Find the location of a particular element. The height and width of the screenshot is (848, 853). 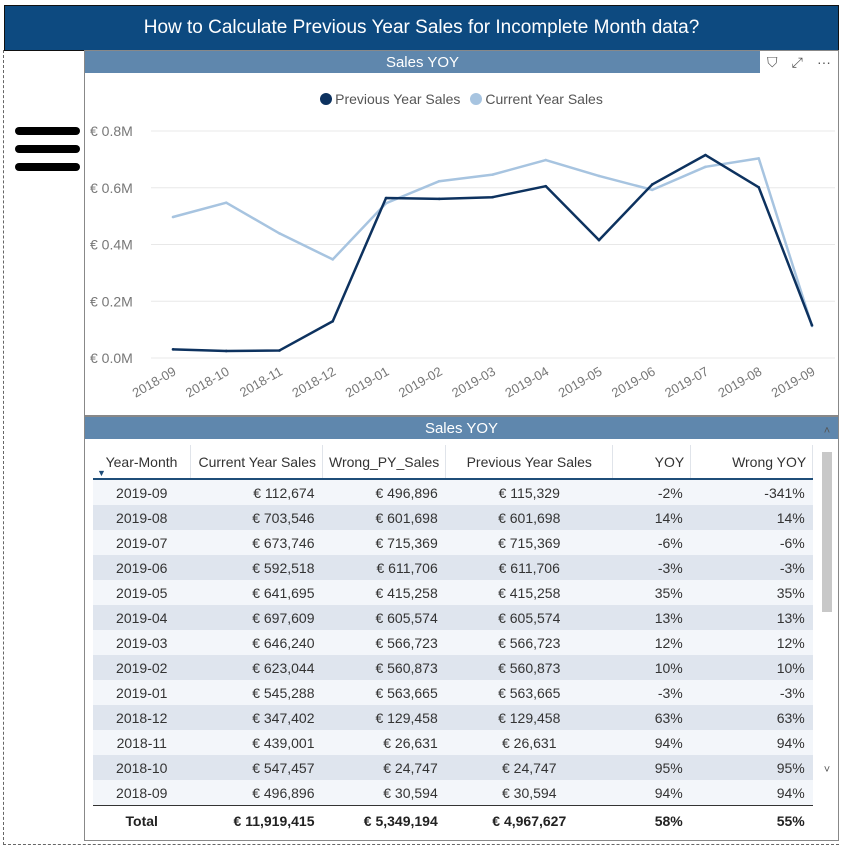

table-cell: 2018-12 is located at coordinates (142, 717).